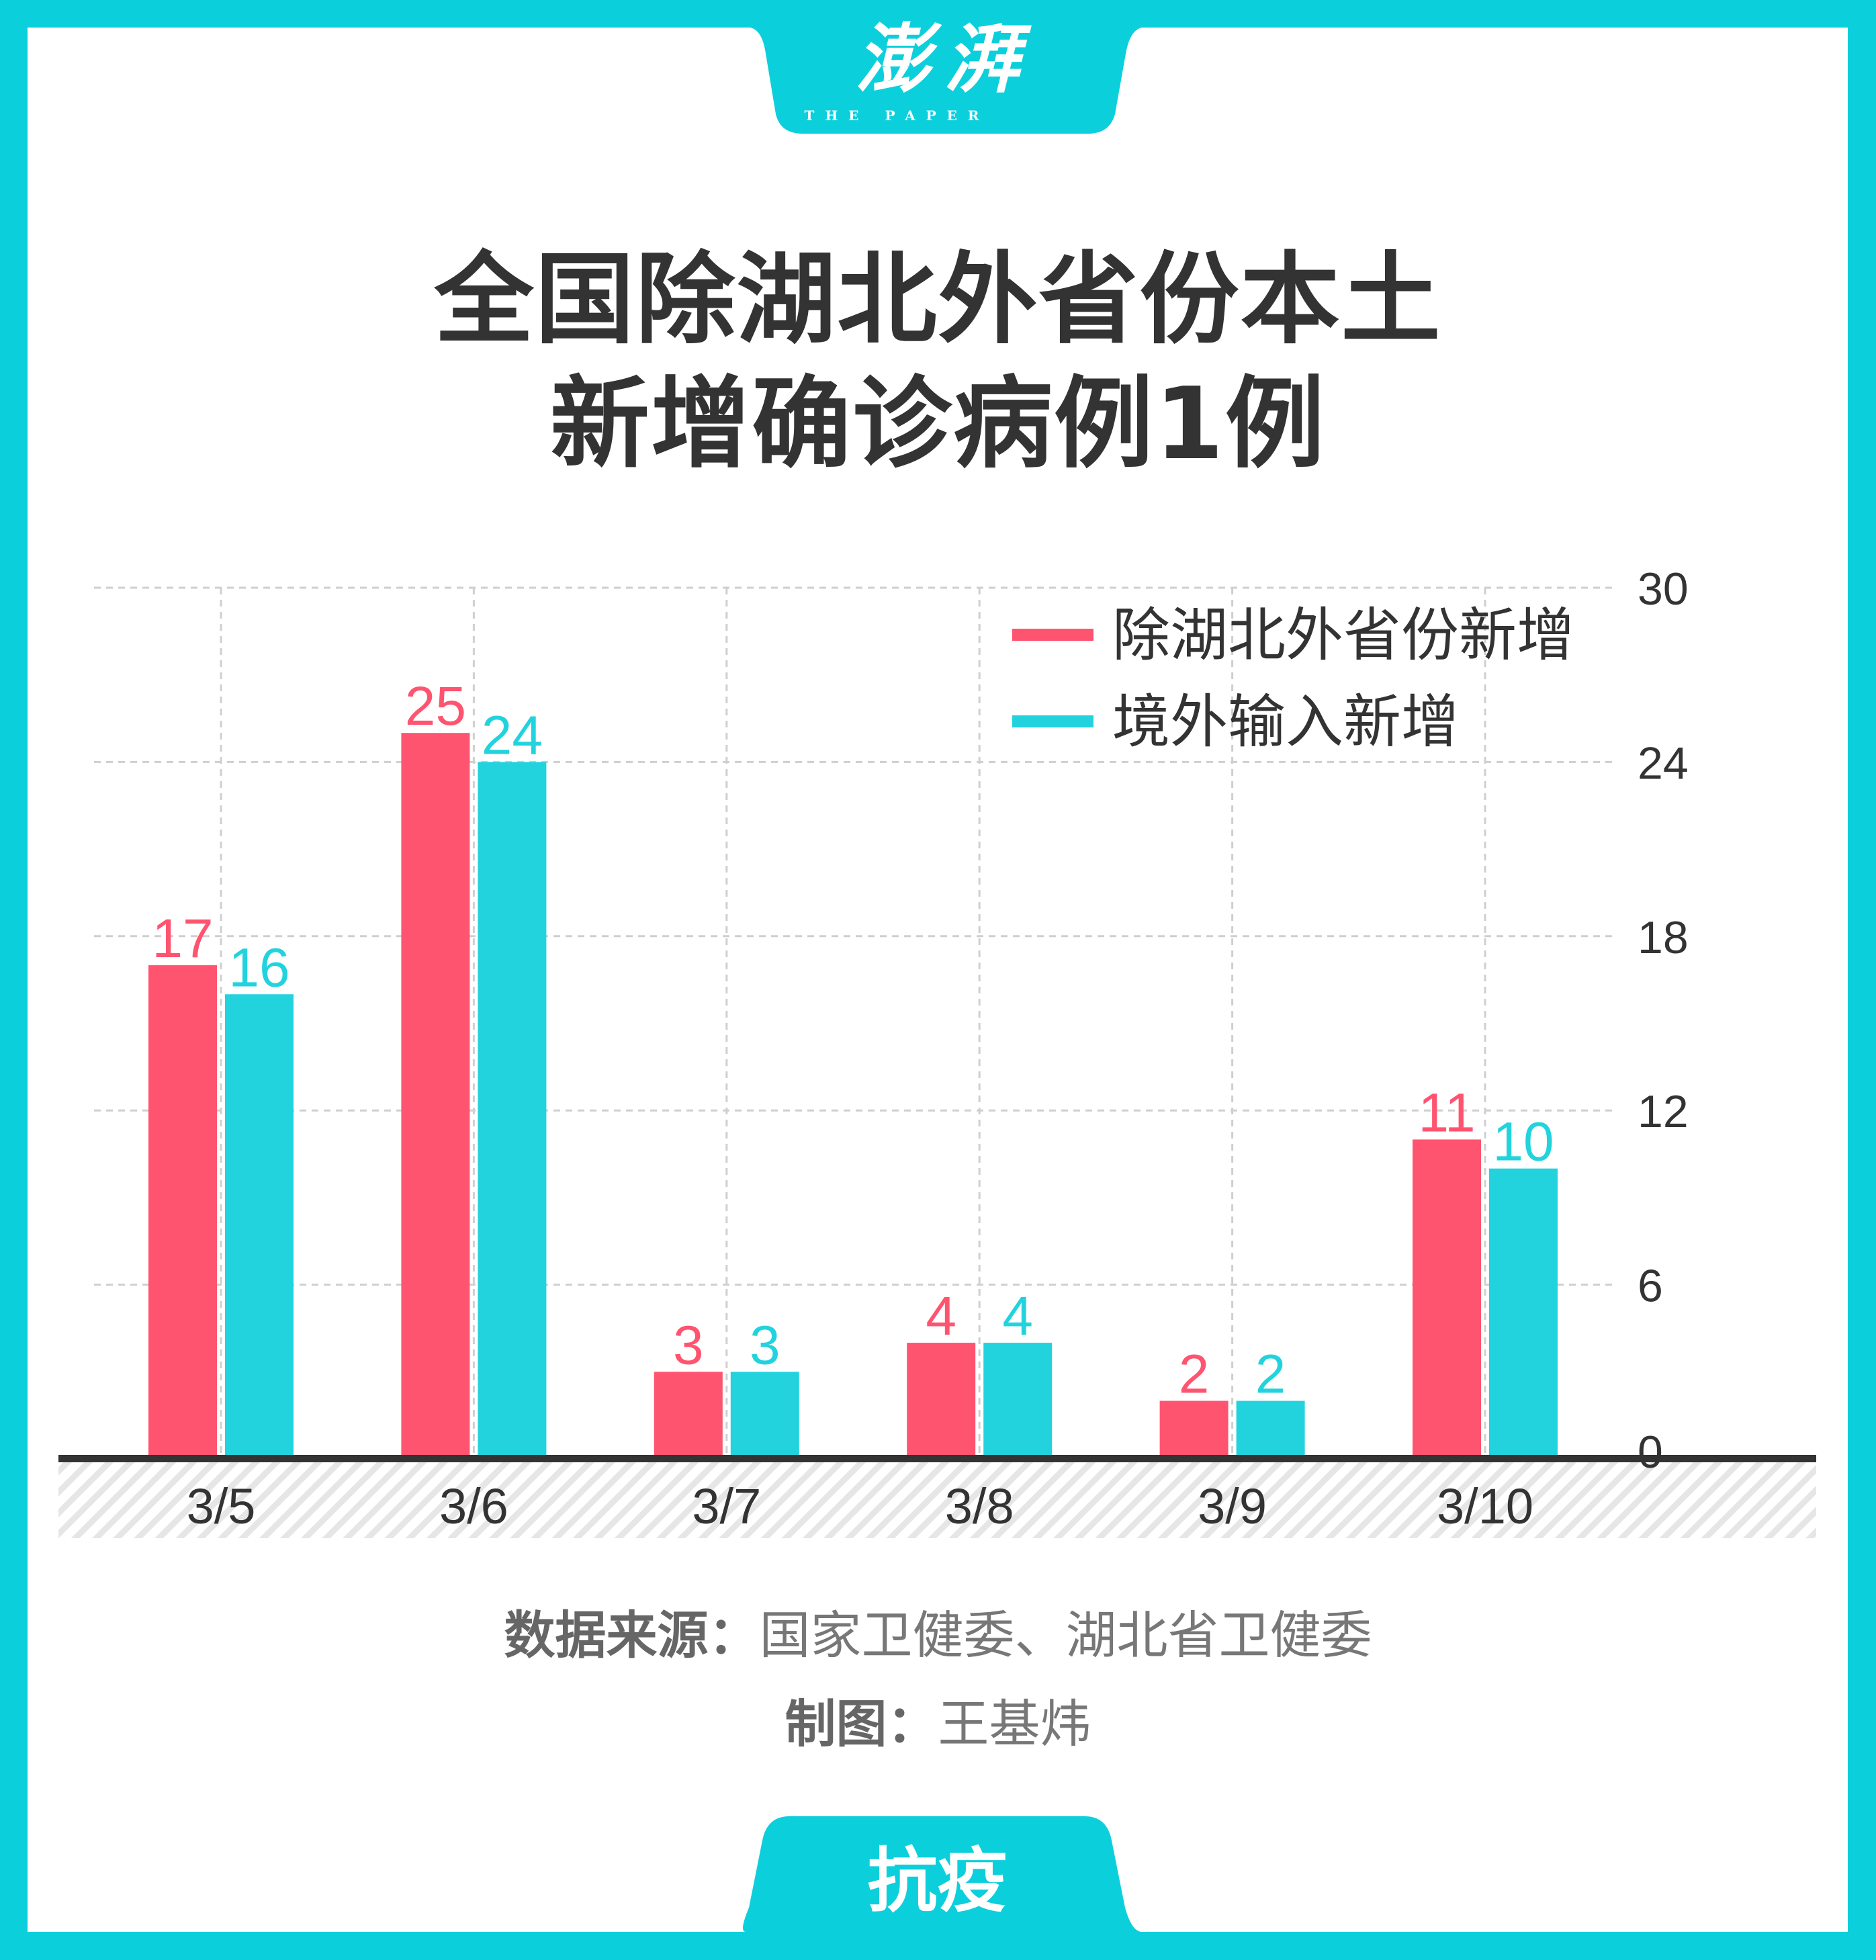  Describe the element at coordinates (1343, 635) in the screenshot. I see `legend-label: 除湖北外省份新增` at that location.